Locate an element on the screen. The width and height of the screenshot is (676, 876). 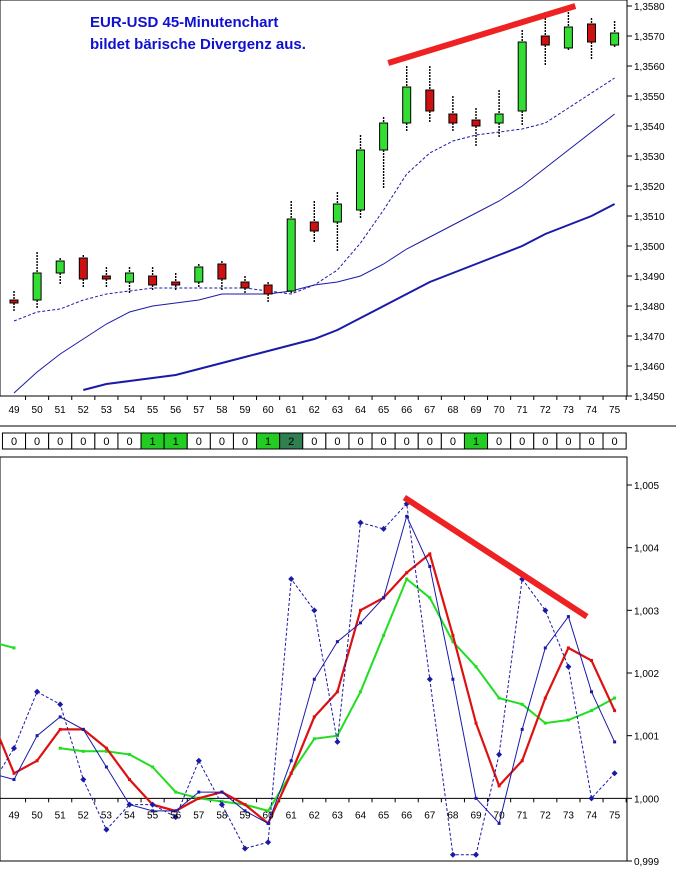
osc-y-tick-label: 1,001 is located at coordinates (646, 737).